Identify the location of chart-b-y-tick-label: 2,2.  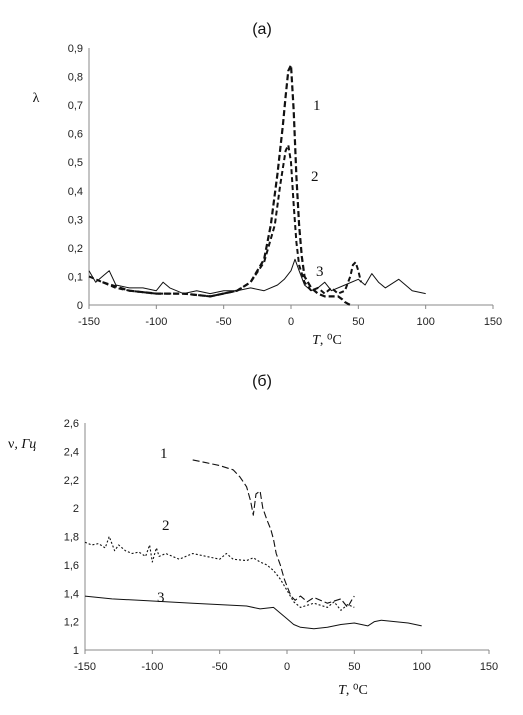
(71, 481).